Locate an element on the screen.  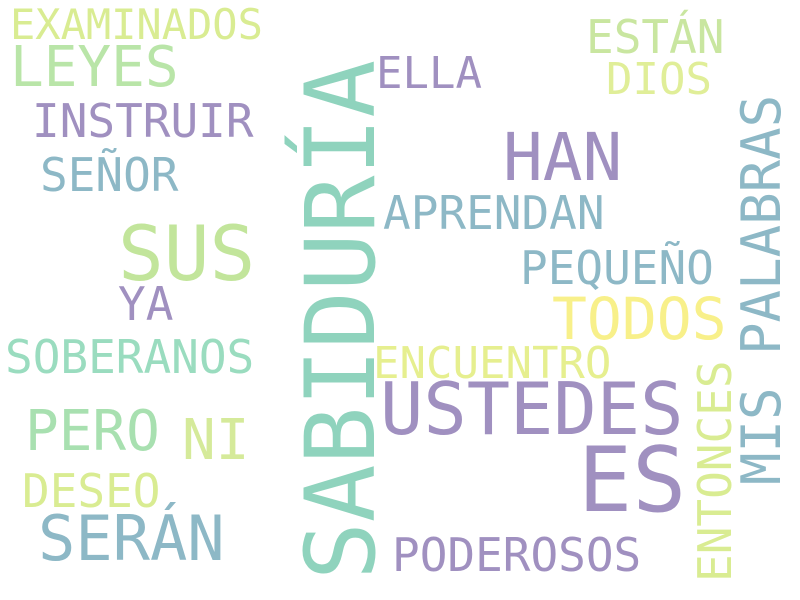
word-todos: TODOS is located at coordinates (639, 319).